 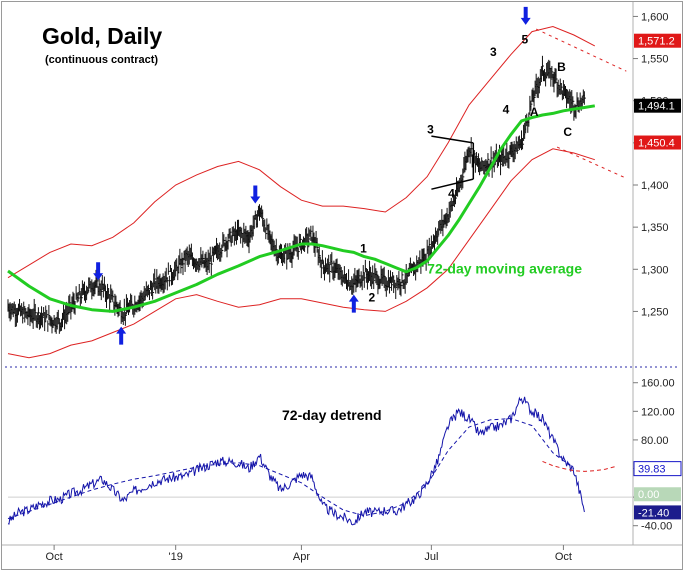 I want to click on wave-label: 1, so click(x=363, y=248).